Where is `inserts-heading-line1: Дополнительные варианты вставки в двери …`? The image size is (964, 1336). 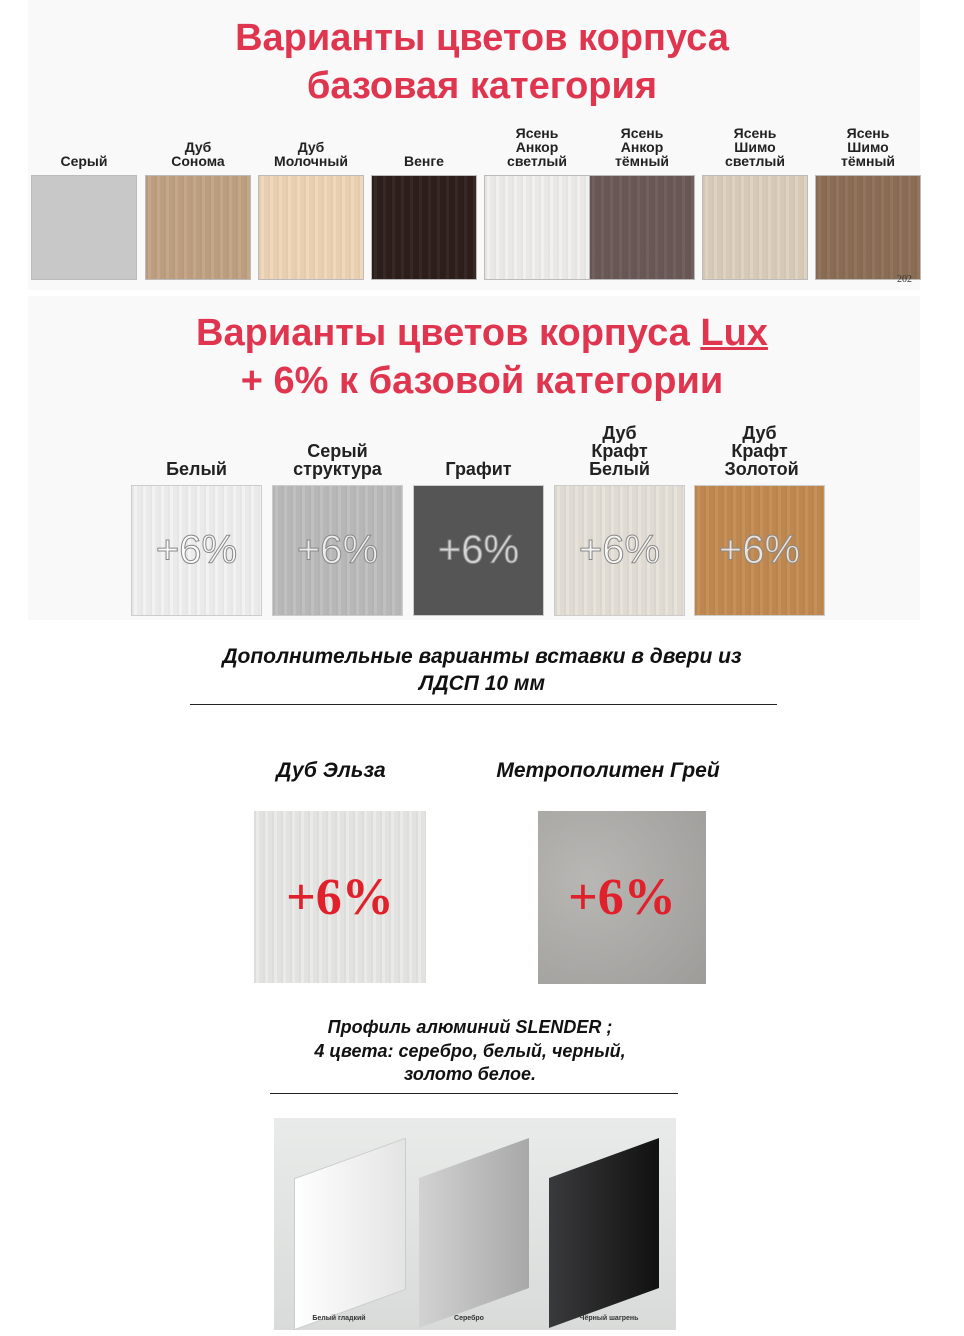
inserts-heading-line1: Дополнительные варианты вставки в двери … is located at coordinates (482, 656).